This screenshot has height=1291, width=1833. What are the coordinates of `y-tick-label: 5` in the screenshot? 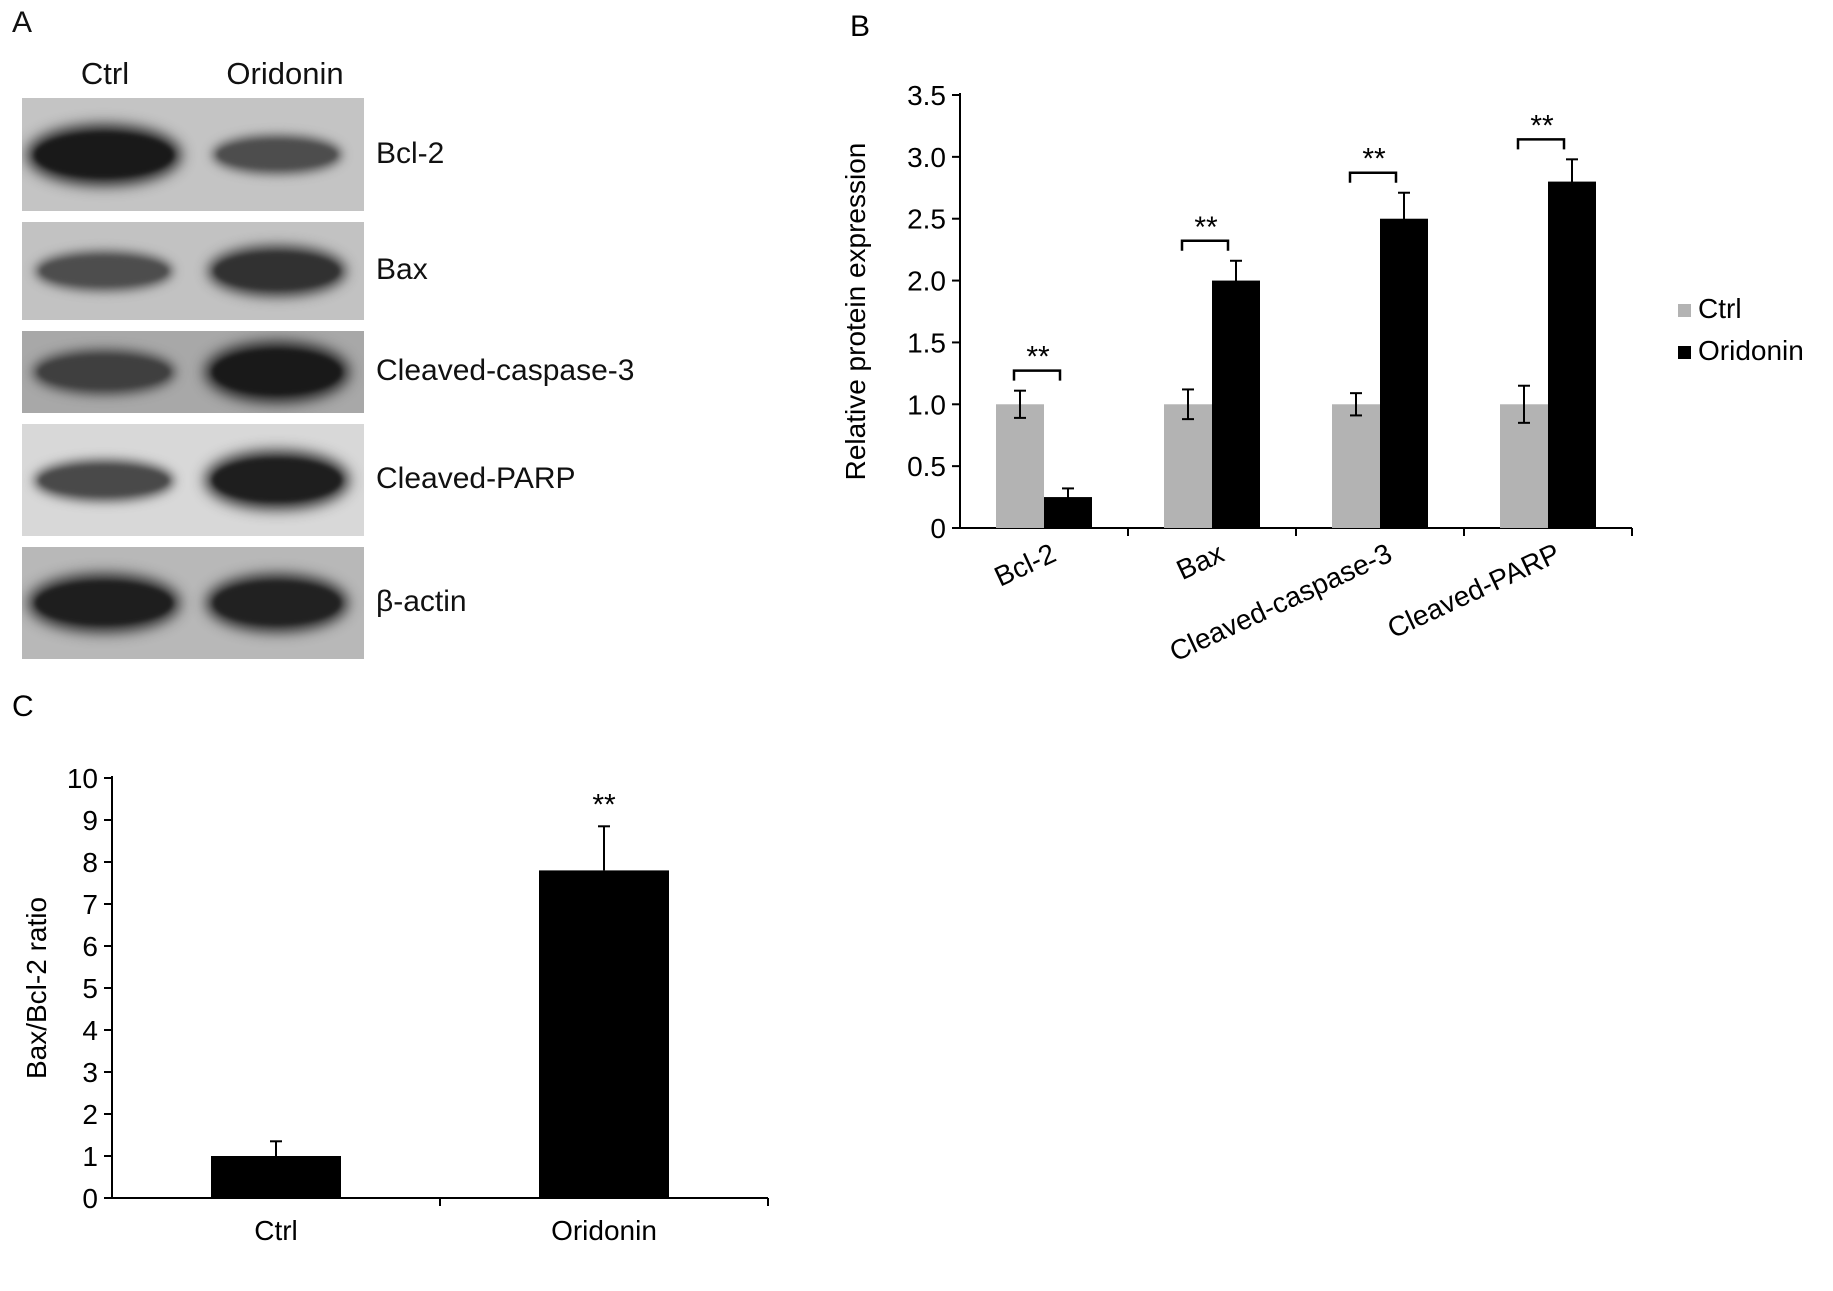 It's located at (90, 988).